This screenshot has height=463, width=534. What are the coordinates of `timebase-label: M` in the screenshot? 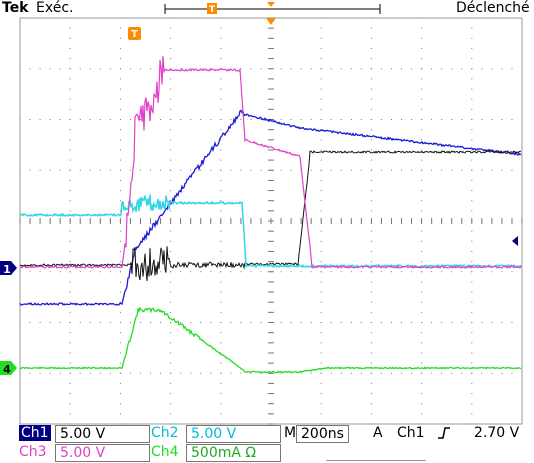 It's located at (290, 433).